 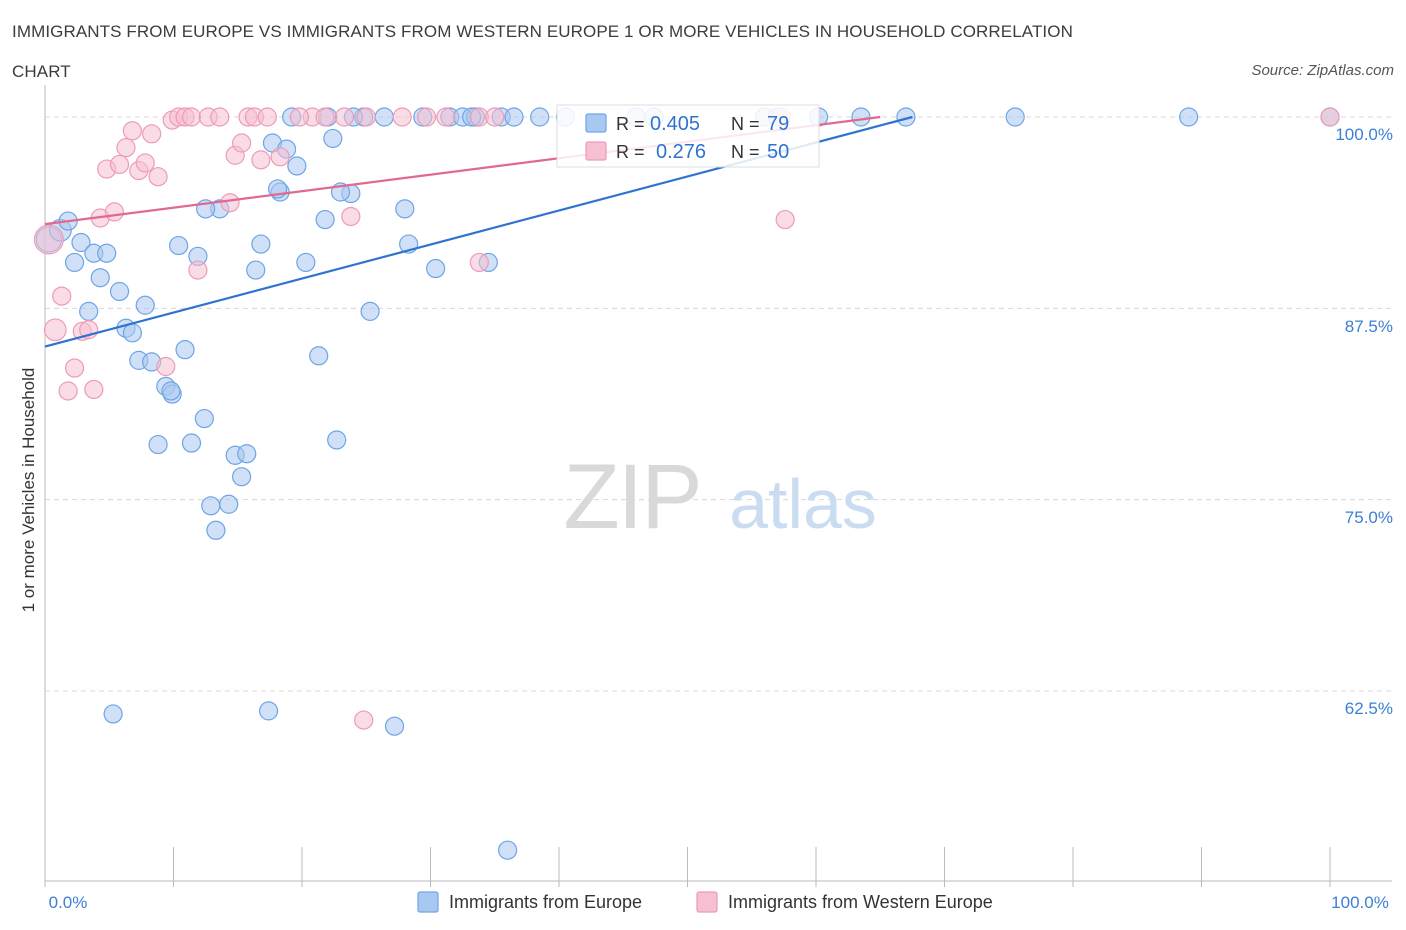 What do you see at coordinates (803, 504) in the screenshot?
I see `watermark-atlas: atlas` at bounding box center [803, 504].